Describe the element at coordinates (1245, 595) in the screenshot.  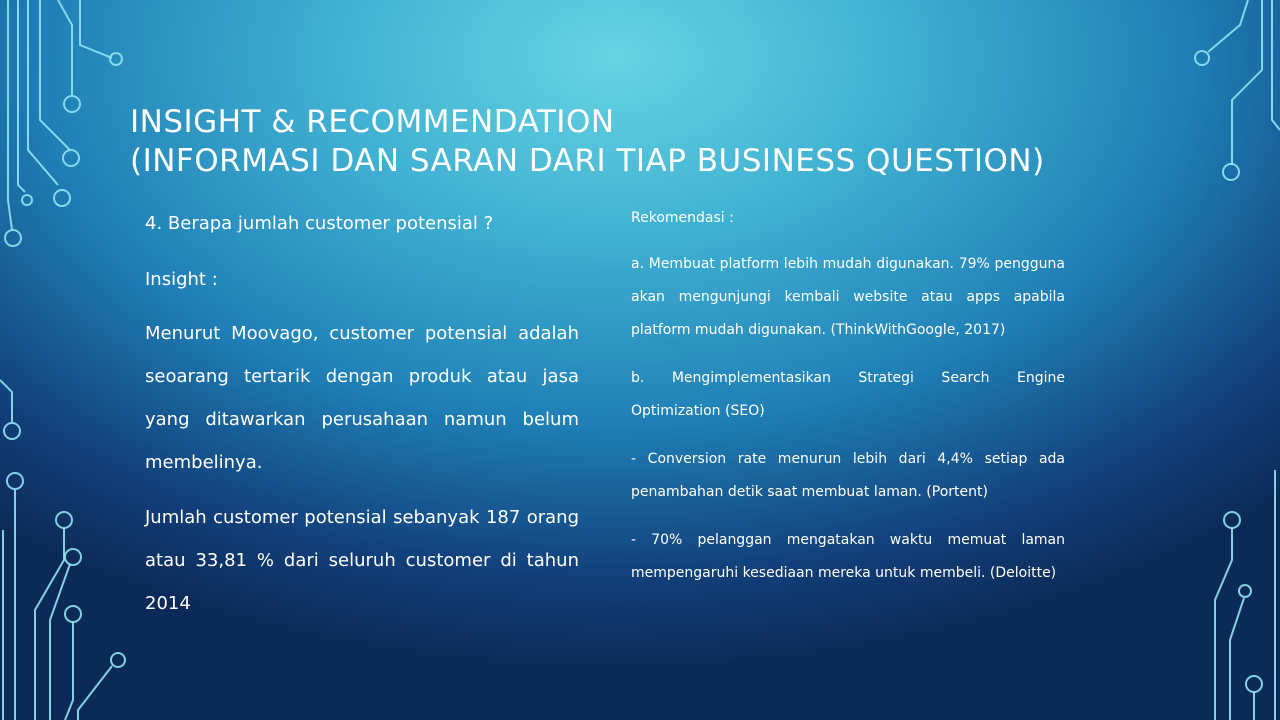
I see `circuit-bottom-right` at that location.